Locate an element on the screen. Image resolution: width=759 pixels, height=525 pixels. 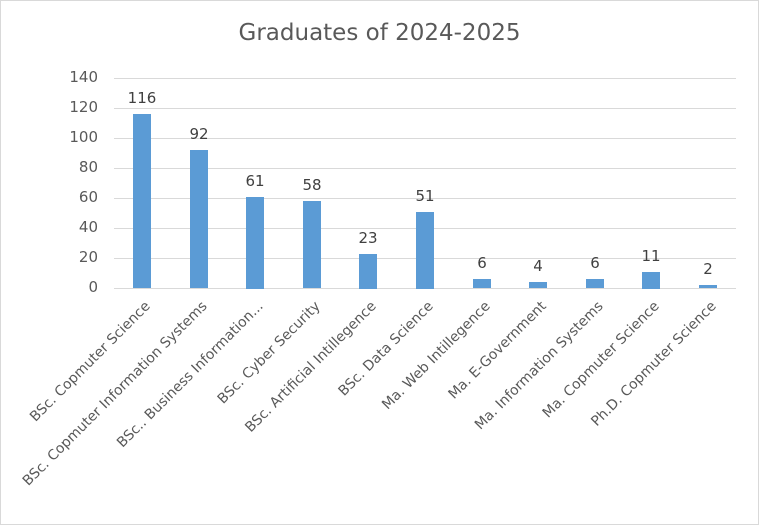
y-tick-label: 140 is located at coordinates (83, 77).